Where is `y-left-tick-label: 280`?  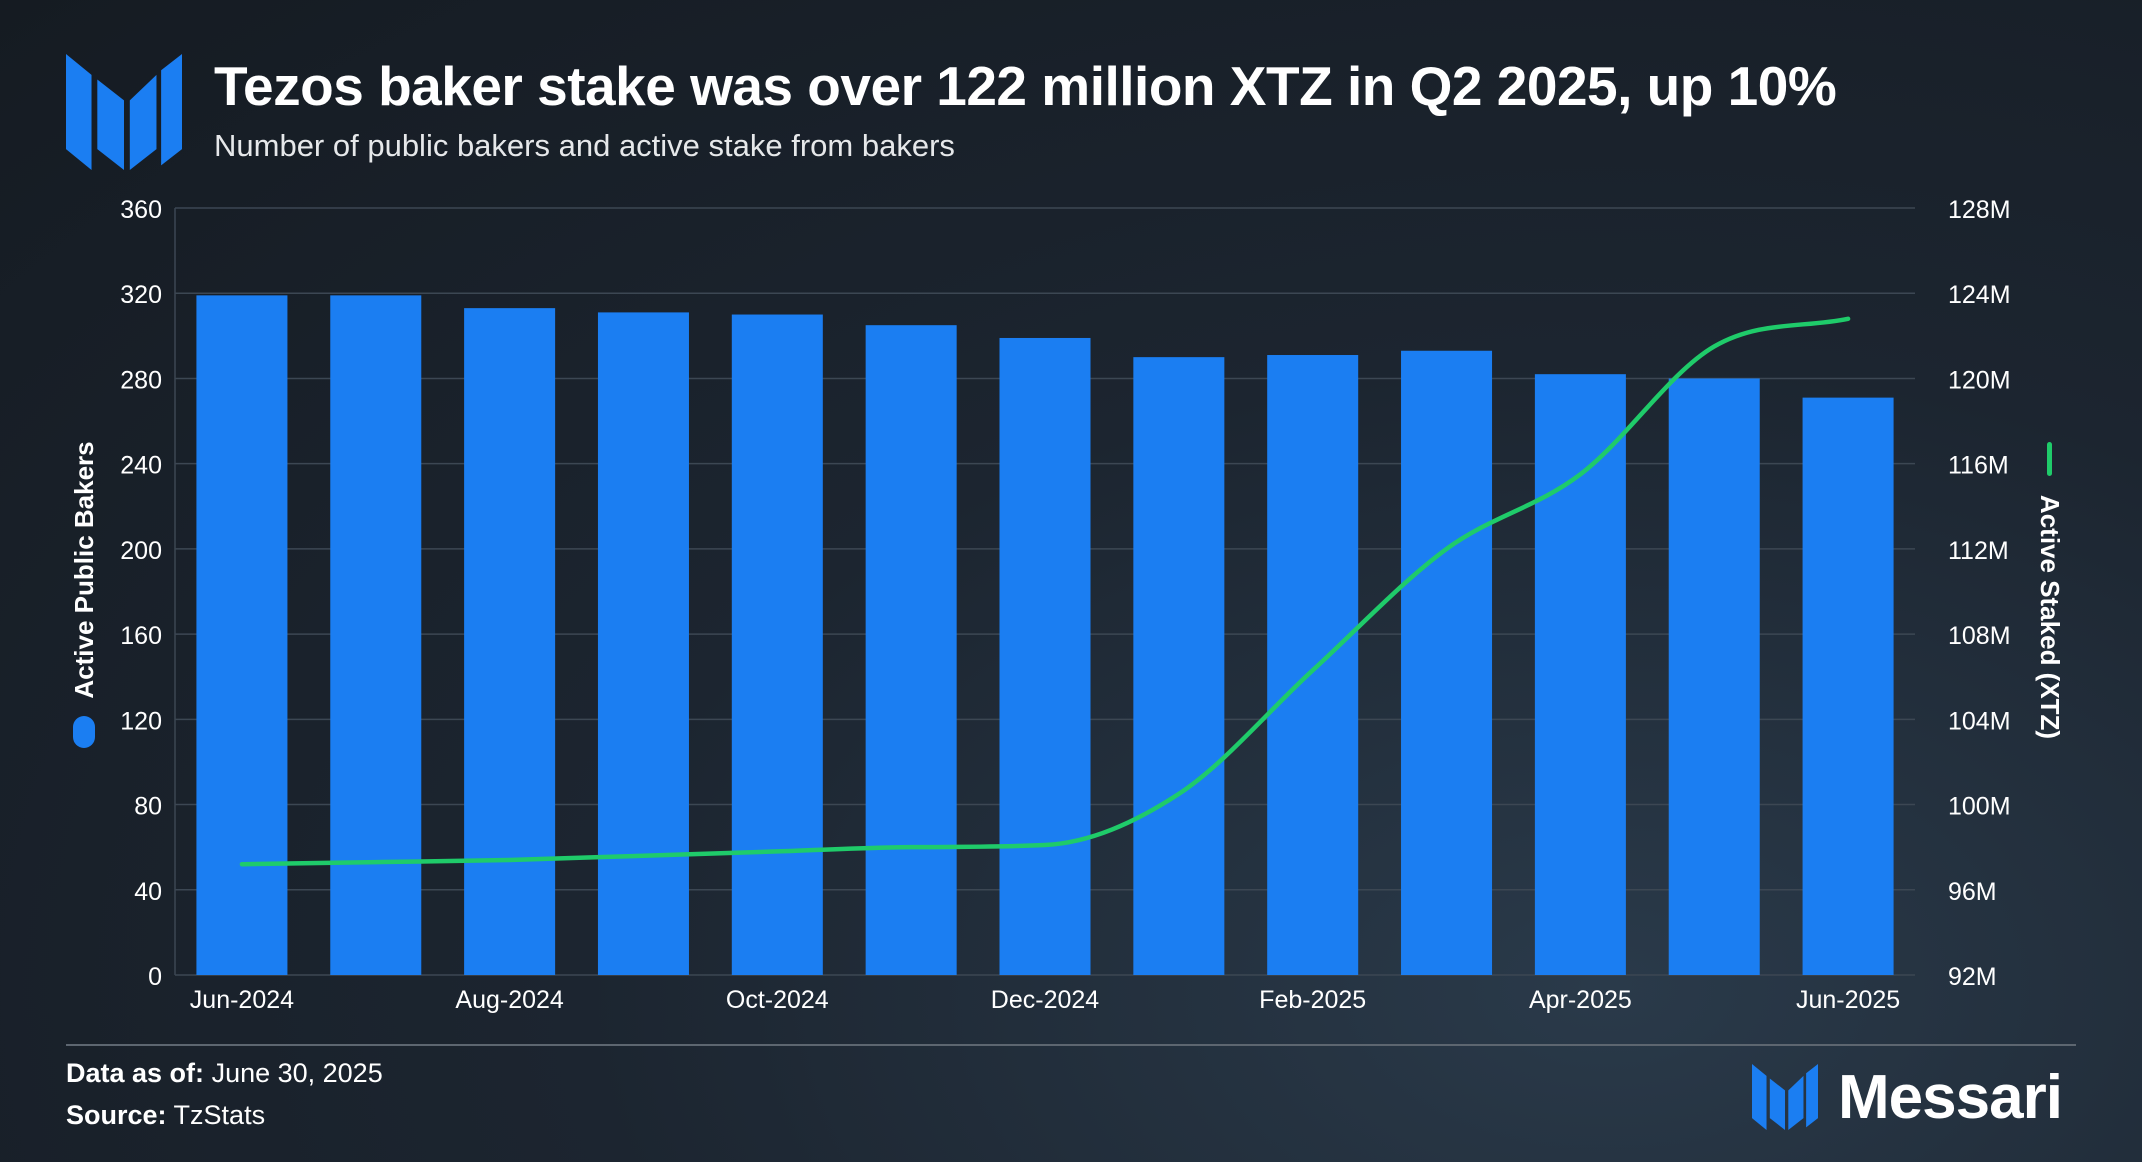 y-left-tick-label: 280 is located at coordinates (141, 380).